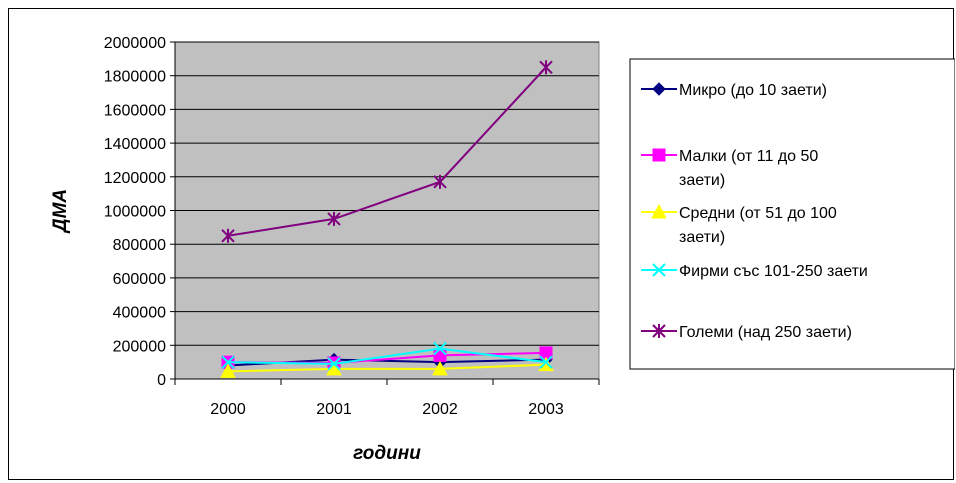  What do you see at coordinates (135, 178) in the screenshot?
I see `y-tick-label: 1200000` at bounding box center [135, 178].